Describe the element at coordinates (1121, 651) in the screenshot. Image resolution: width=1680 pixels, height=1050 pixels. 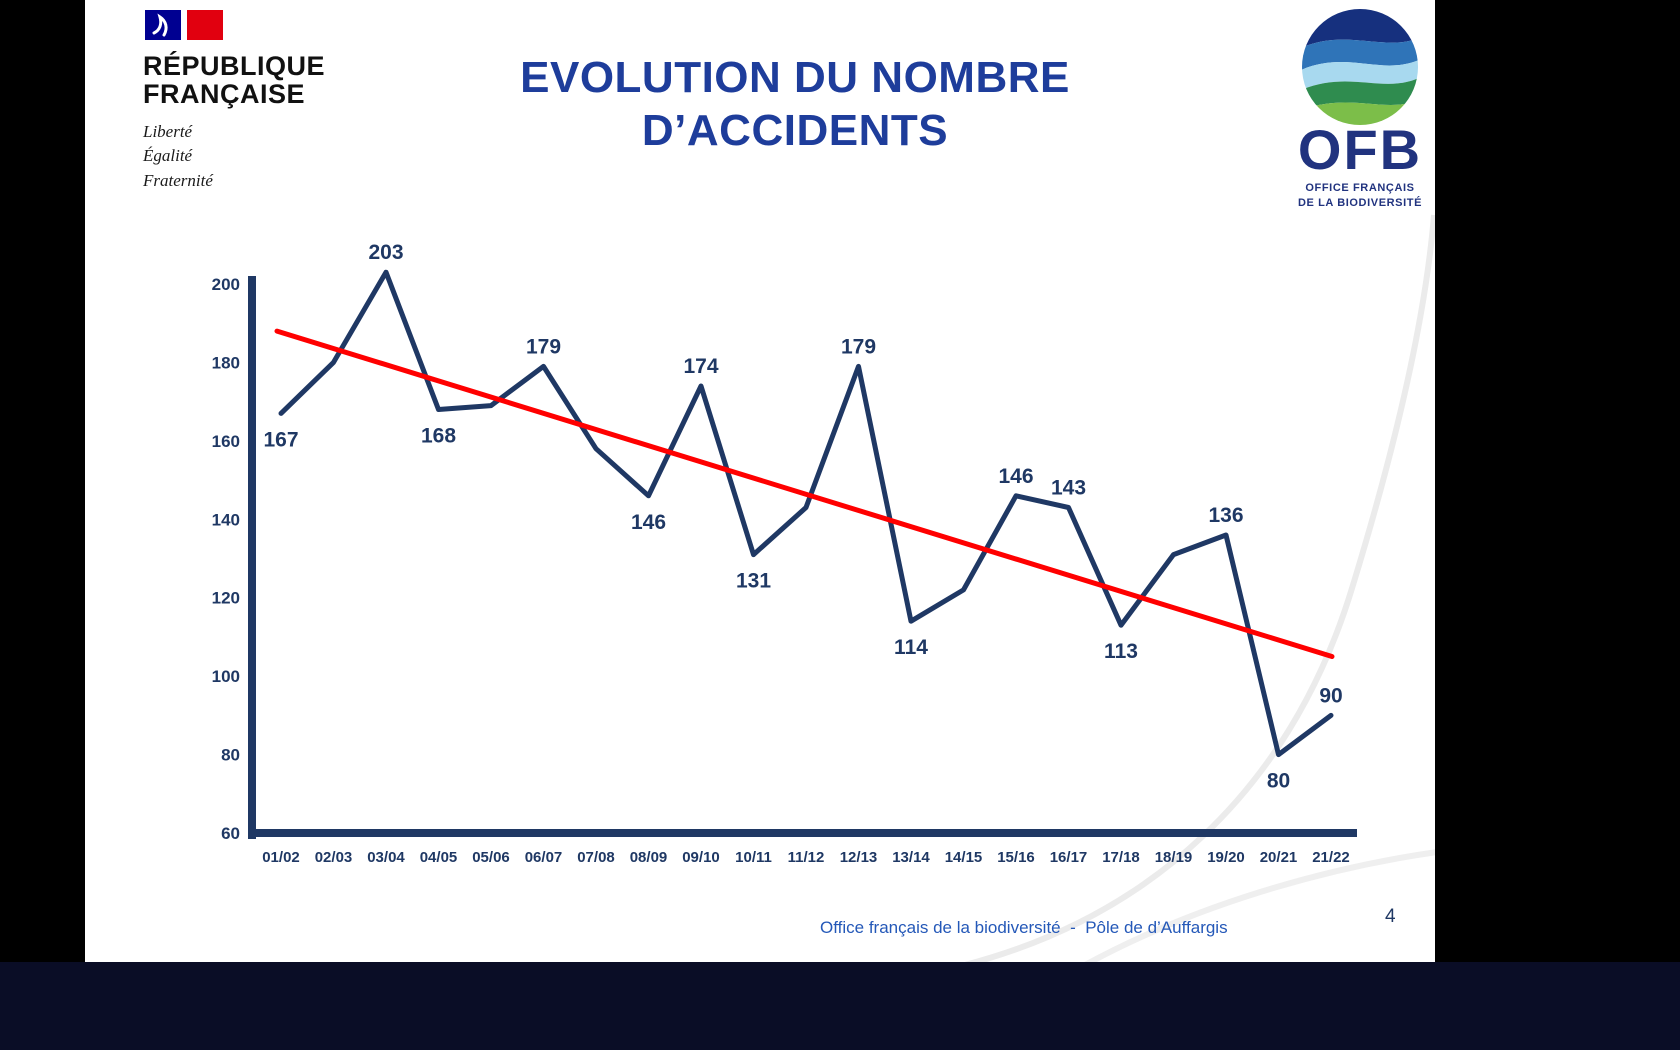
I see `svg-text: 113` at that location.